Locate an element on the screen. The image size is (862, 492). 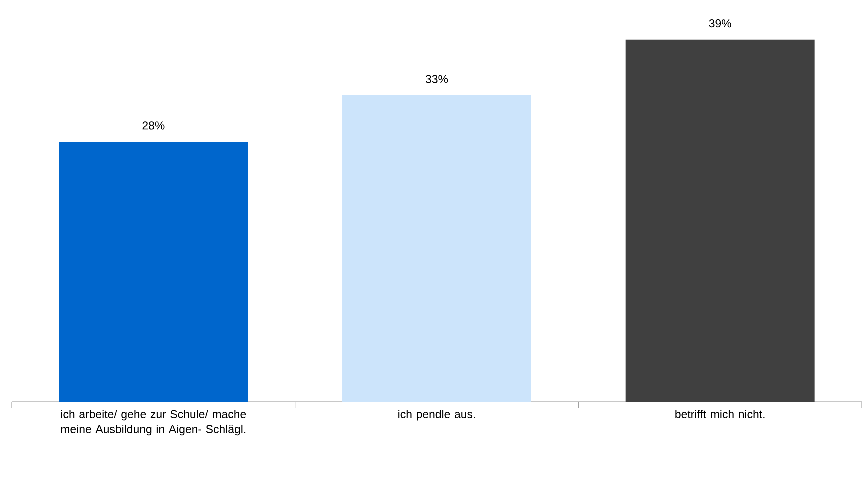
data-label: 33% is located at coordinates (437, 79).